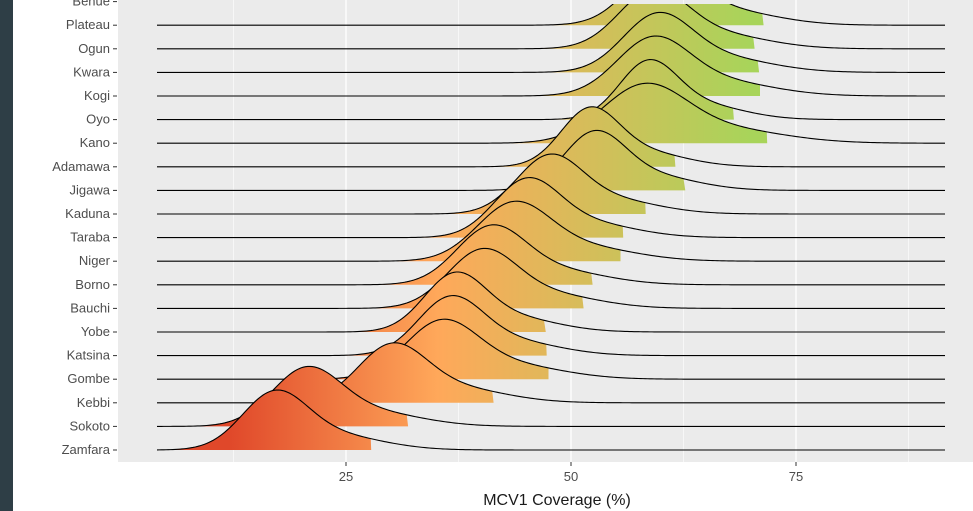 The width and height of the screenshot is (973, 511). What do you see at coordinates (97, 95) in the screenshot?
I see `y-tick-label: Kogi` at bounding box center [97, 95].